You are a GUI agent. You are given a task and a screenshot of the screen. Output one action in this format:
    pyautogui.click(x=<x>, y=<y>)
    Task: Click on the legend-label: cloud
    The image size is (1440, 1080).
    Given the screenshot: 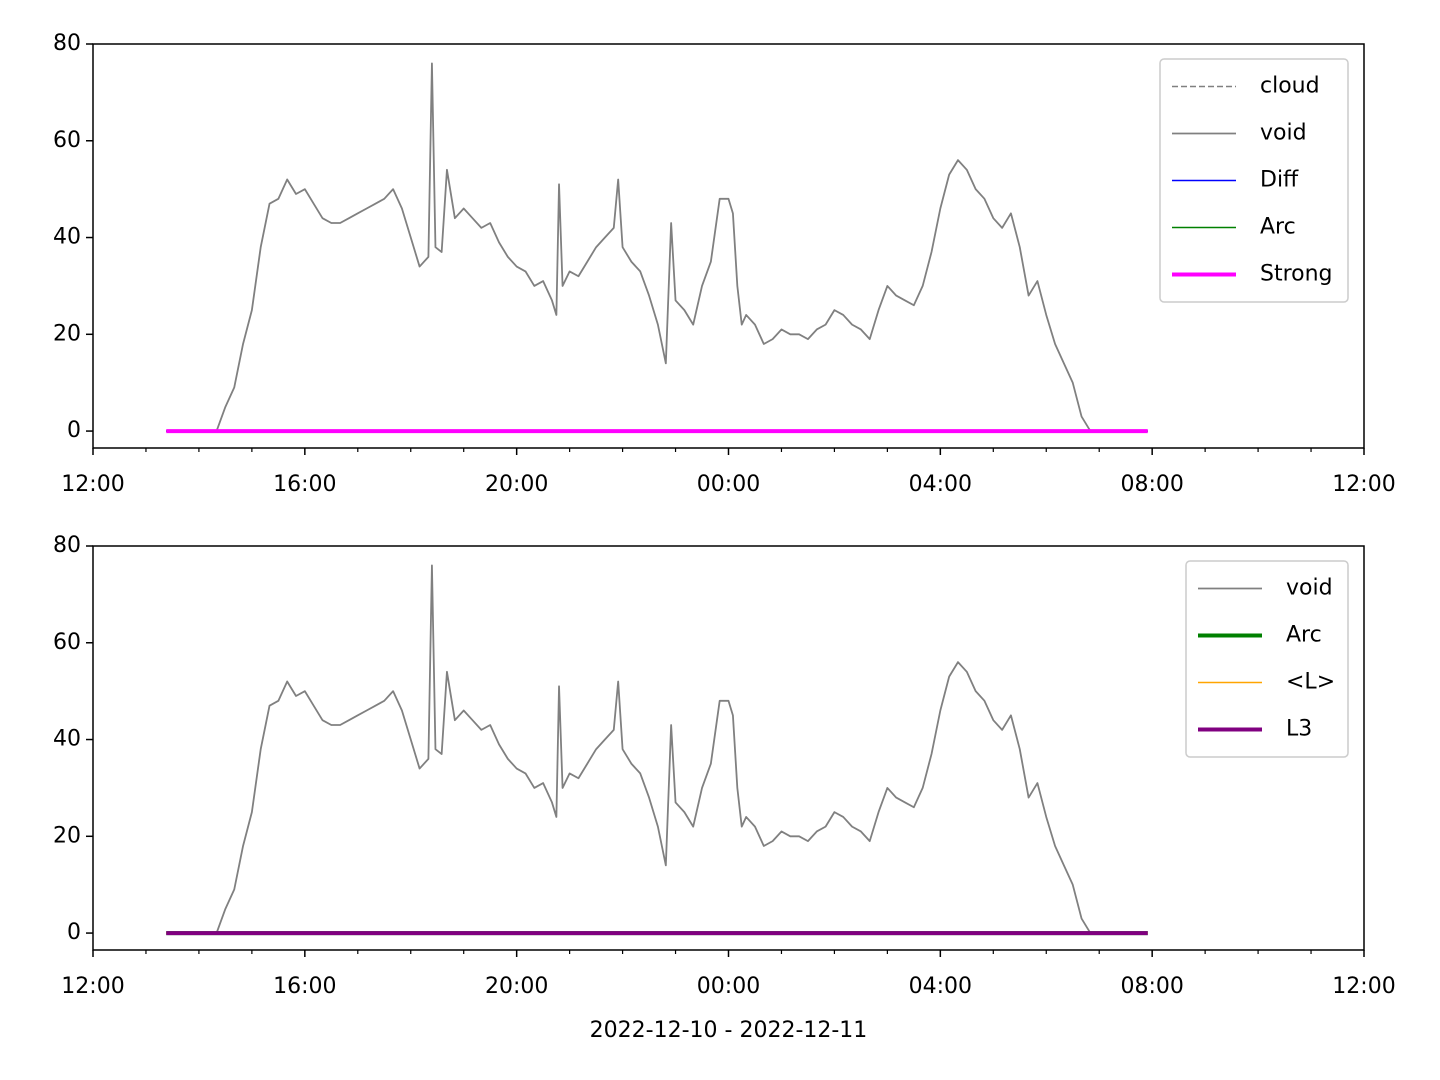 What is the action you would take?
    pyautogui.click(x=1290, y=86)
    